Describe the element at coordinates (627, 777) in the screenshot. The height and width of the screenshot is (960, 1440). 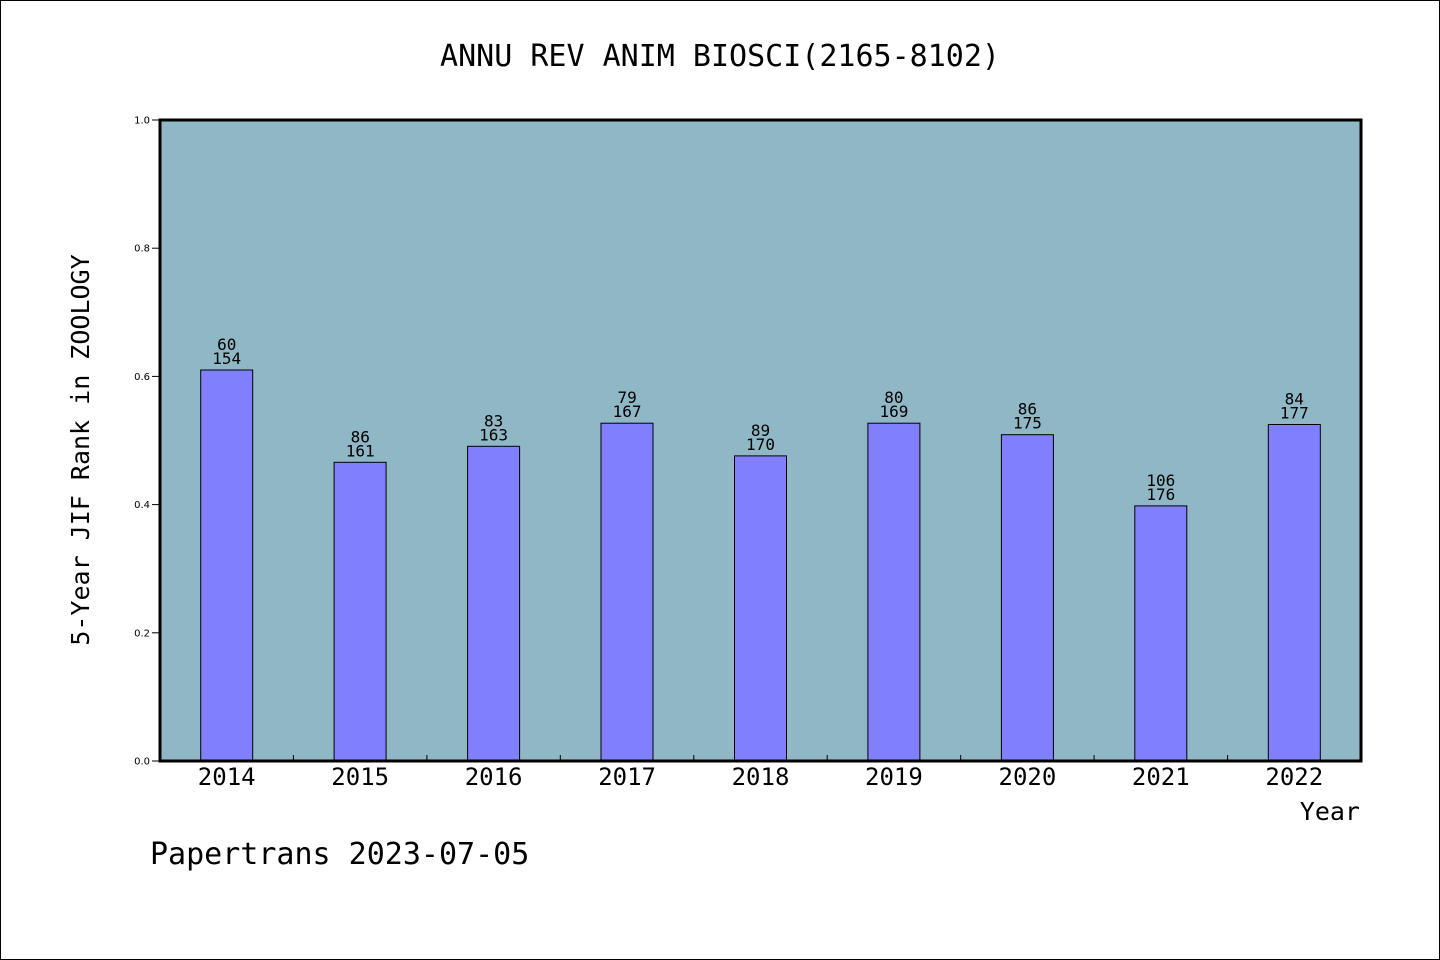
I see `x-tick-label-2017: 2017` at that location.